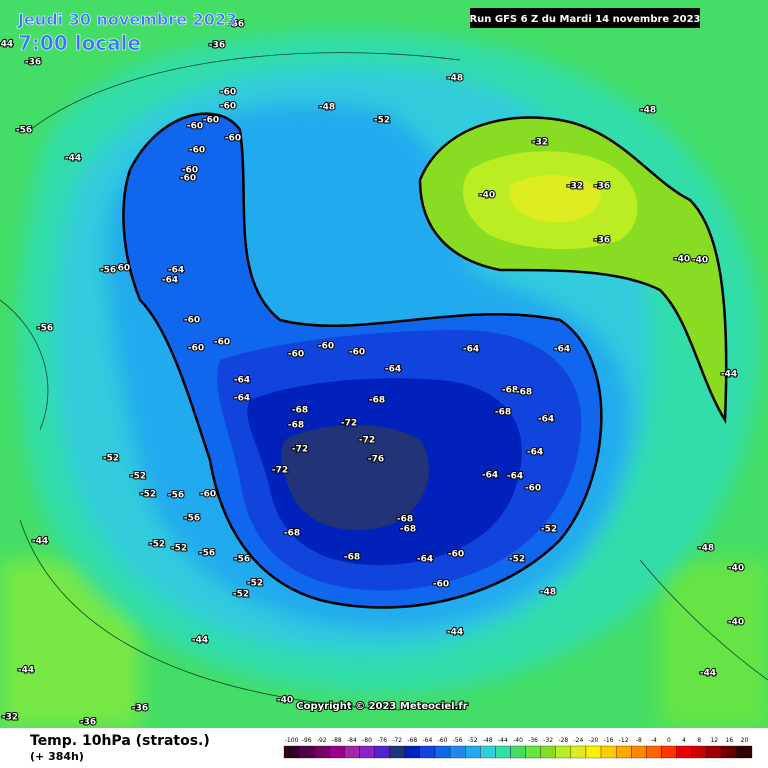 The width and height of the screenshot is (768, 768). I want to click on legend-tick-label: 16, so click(730, 740).